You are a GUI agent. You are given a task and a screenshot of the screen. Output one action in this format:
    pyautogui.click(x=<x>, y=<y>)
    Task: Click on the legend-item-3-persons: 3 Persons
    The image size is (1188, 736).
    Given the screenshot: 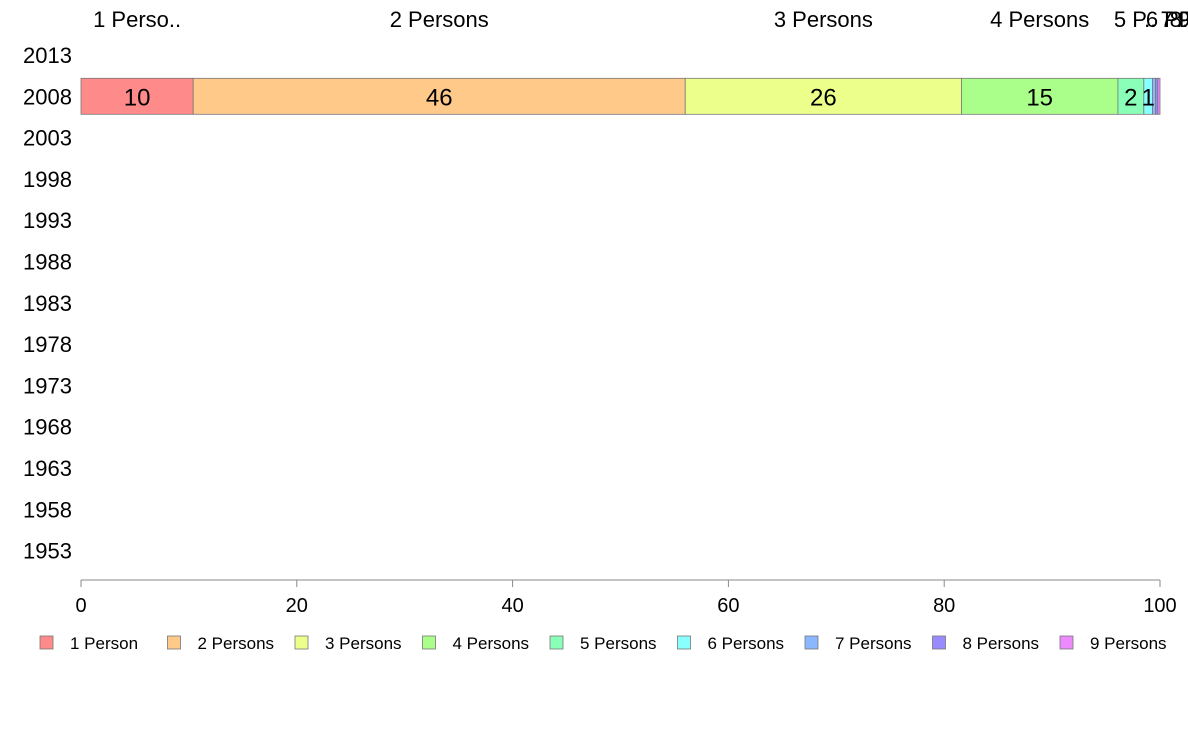 What is the action you would take?
    pyautogui.click(x=348, y=643)
    